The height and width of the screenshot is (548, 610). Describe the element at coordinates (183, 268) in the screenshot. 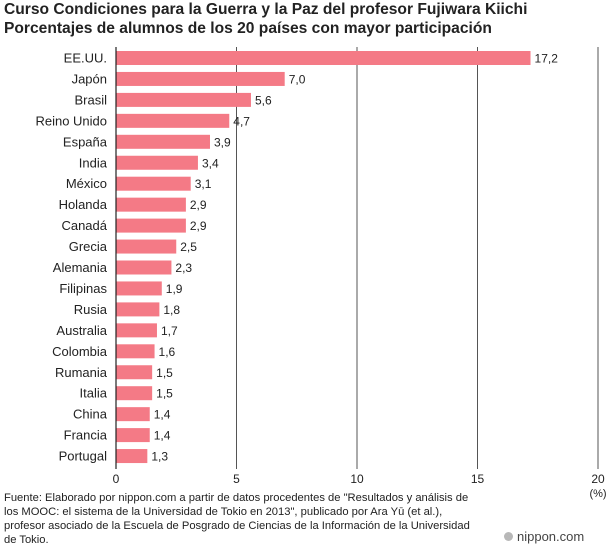

I see `value-label: 2,3` at that location.